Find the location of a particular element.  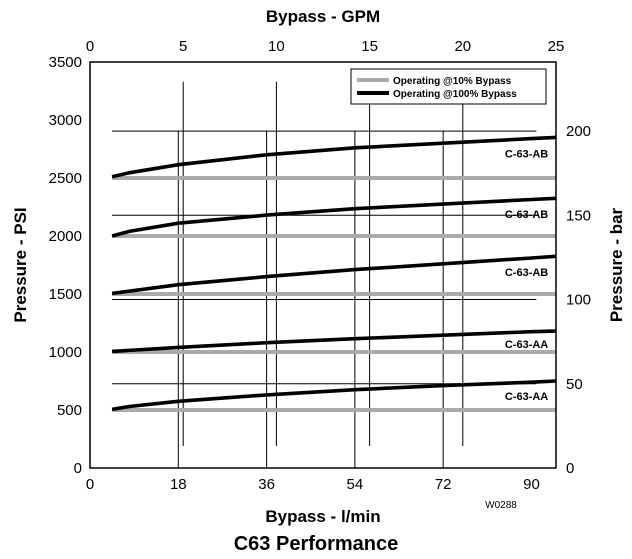

left-y-axis-title: Pressure - PSI is located at coordinates (20, 264).